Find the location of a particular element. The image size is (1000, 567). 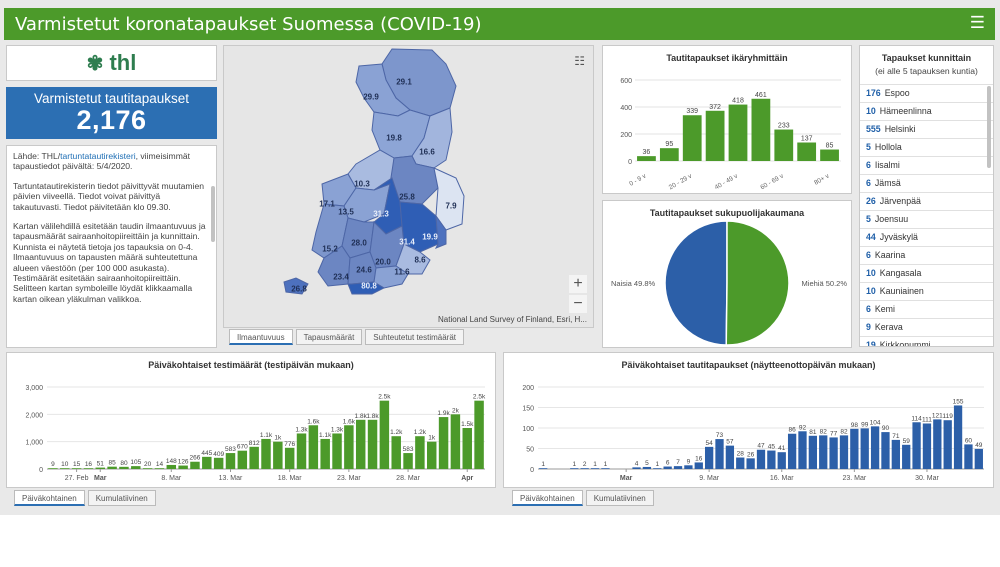

tab-cases-cumulative: Kumulatiivinen is located at coordinates (619, 498).